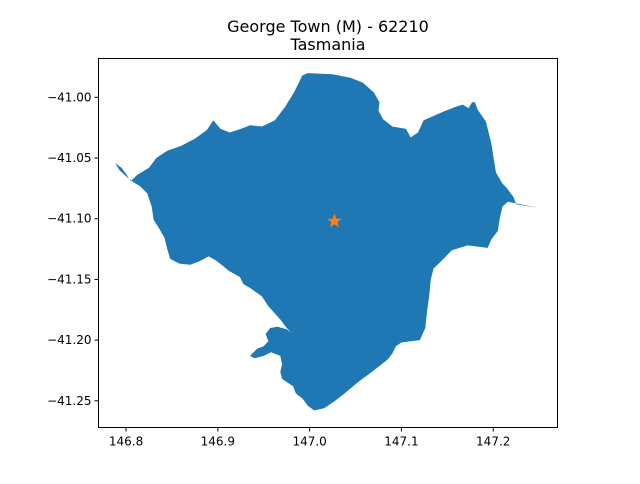  I want to click on title-line-1: George Town (M) - 62210, so click(328, 26).